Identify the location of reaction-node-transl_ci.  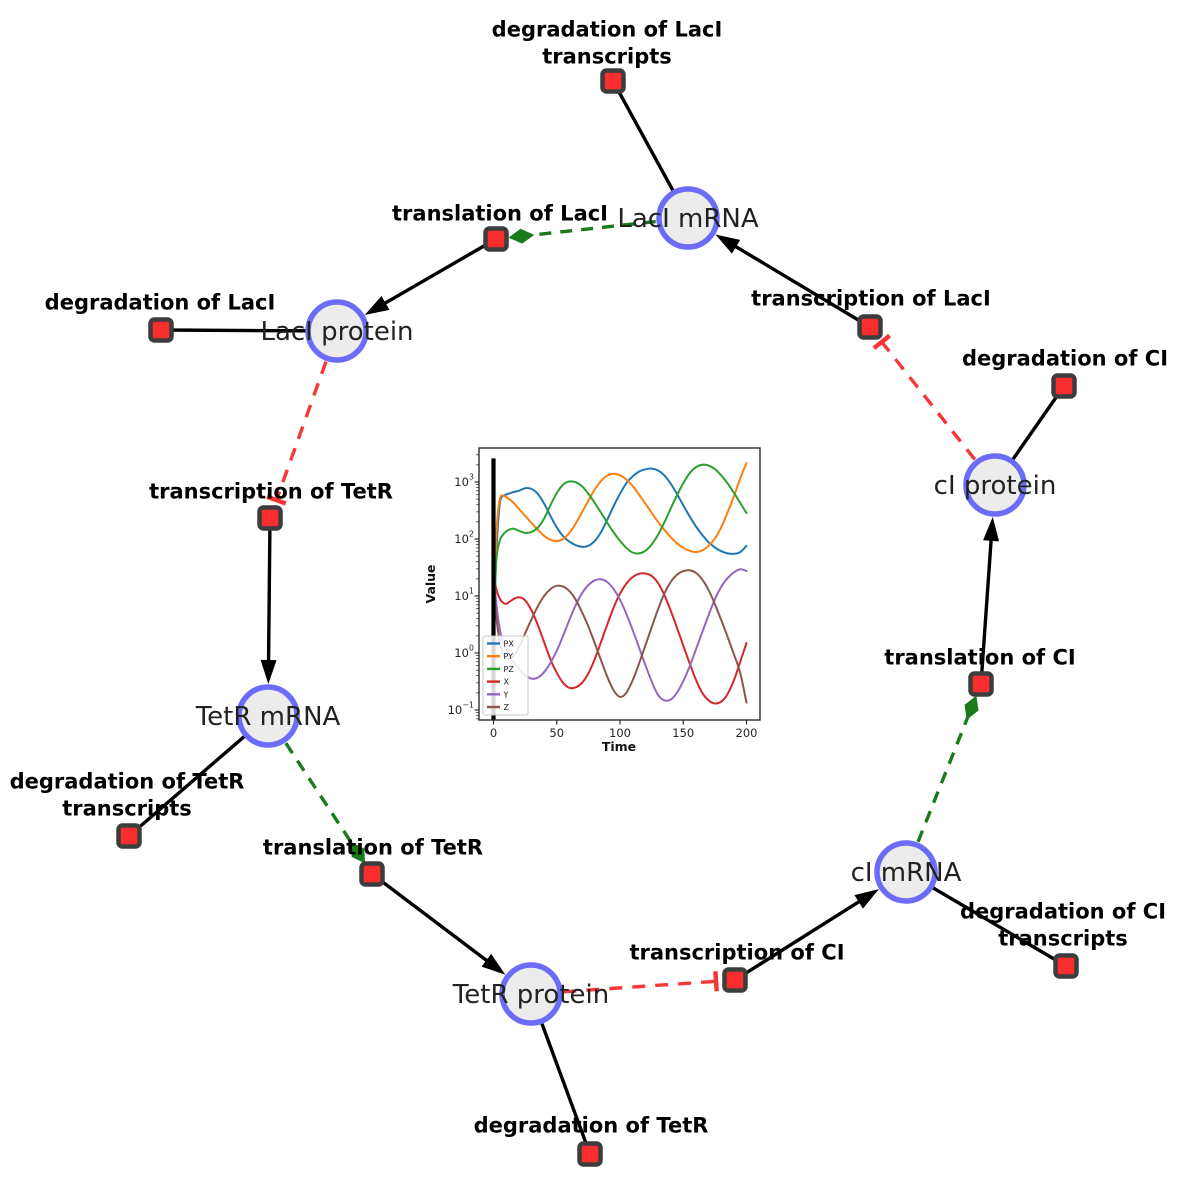
(981, 684).